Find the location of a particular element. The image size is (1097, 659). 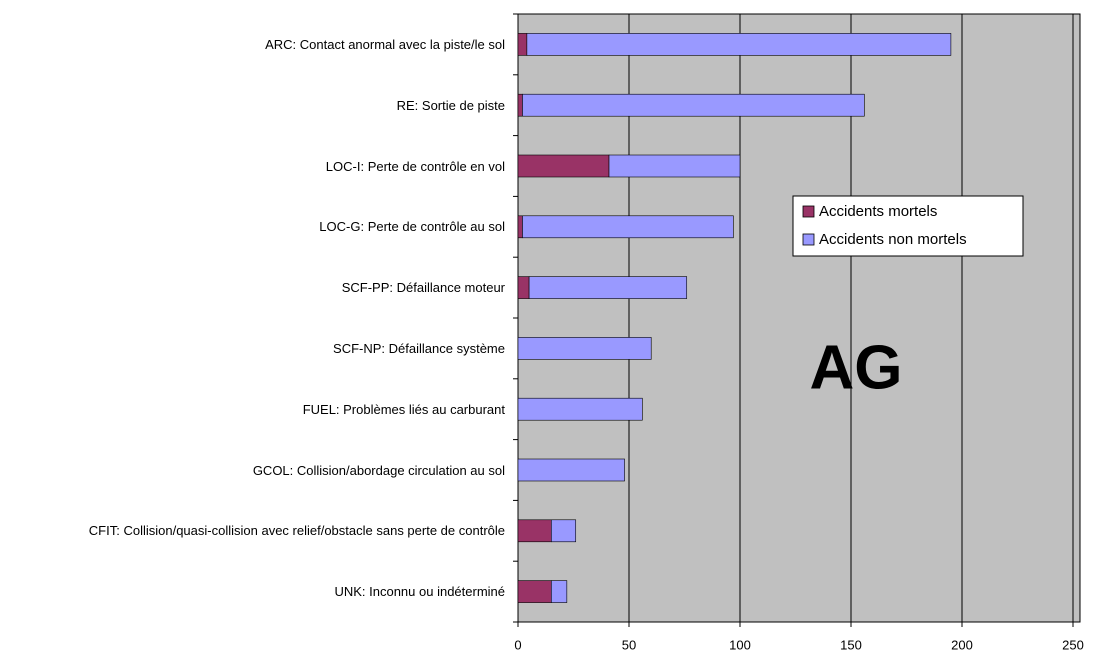

legend-label: Accidents mortels is located at coordinates (878, 211).